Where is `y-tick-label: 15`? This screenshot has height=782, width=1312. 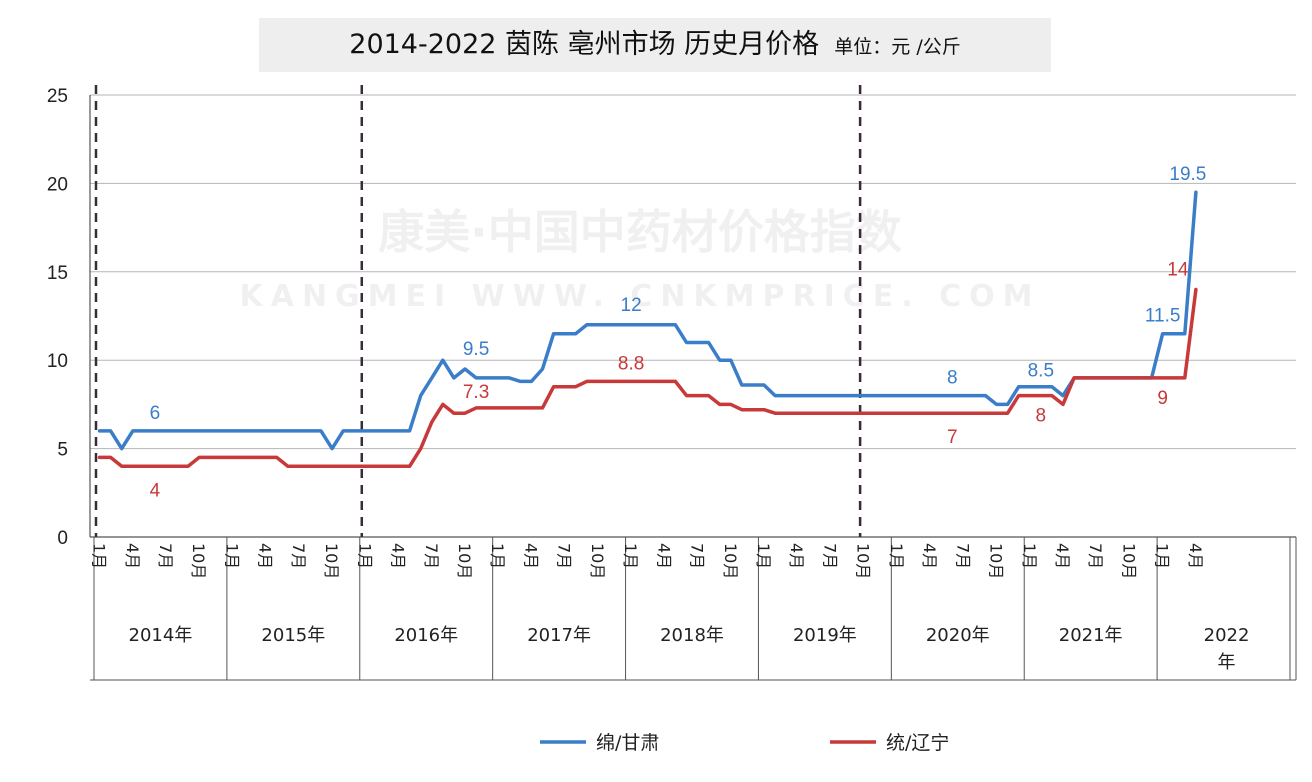 y-tick-label: 15 is located at coordinates (57, 273).